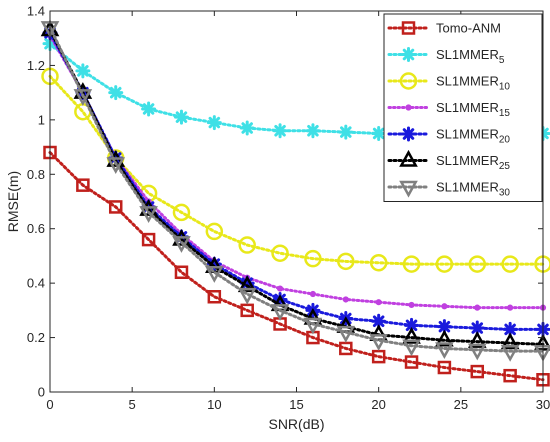 The width and height of the screenshot is (550, 442). I want to click on legend-item: SL1MMER30, so click(448, 189).